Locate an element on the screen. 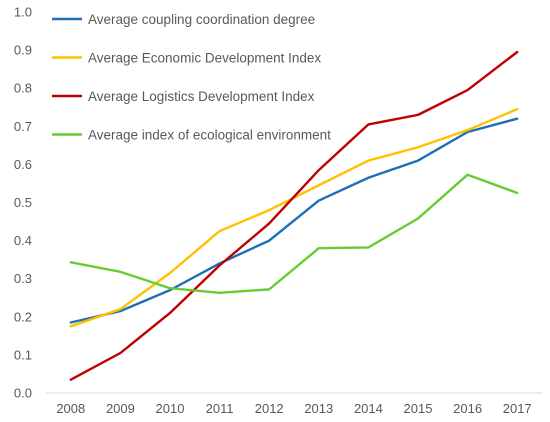 The height and width of the screenshot is (422, 550). x-tick-label: 2012 is located at coordinates (269, 408).